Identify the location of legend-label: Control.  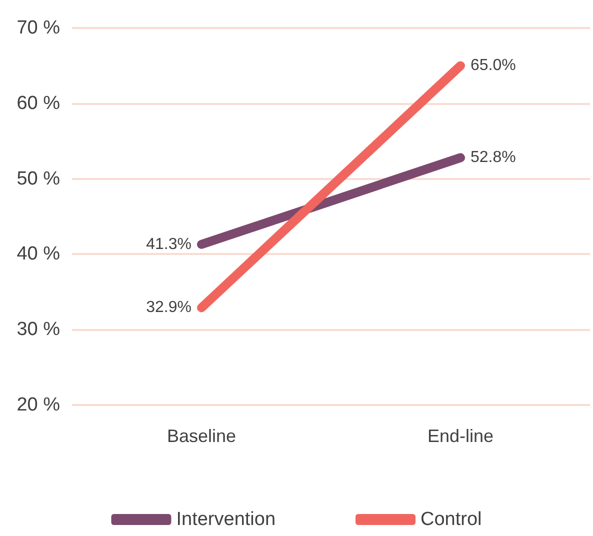
(451, 519).